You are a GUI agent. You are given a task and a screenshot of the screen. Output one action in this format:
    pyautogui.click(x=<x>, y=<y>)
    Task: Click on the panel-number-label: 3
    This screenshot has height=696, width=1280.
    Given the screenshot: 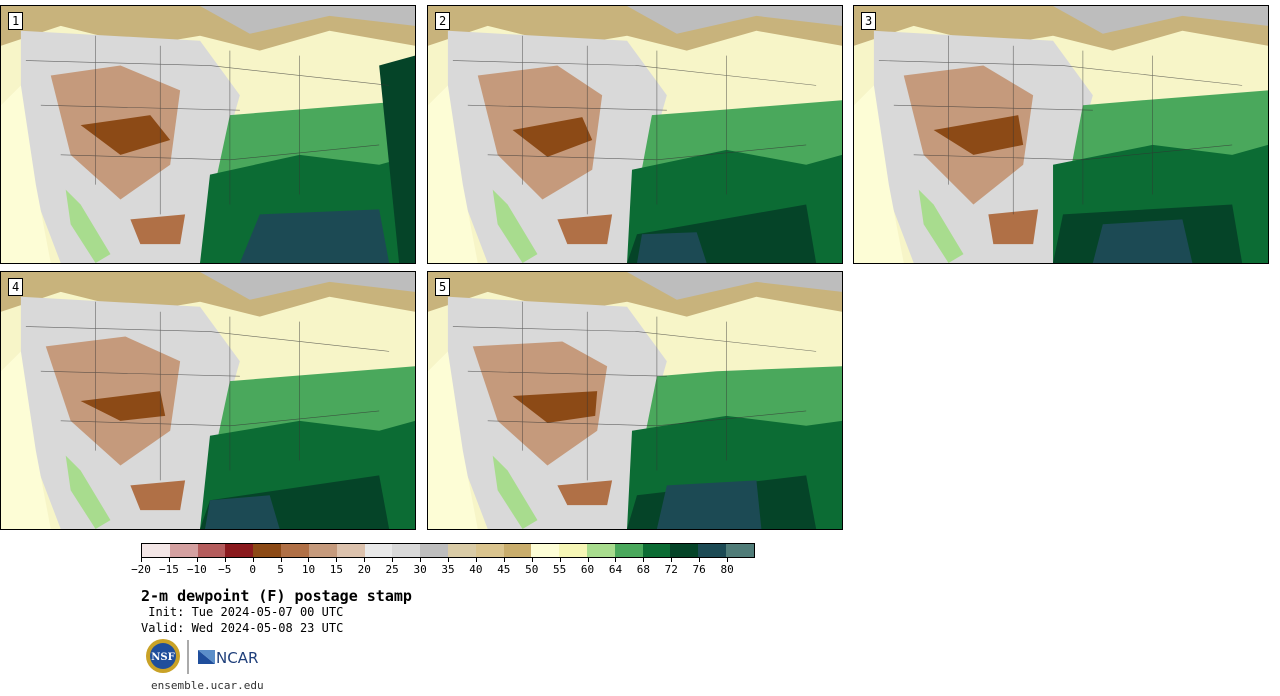 What is the action you would take?
    pyautogui.click(x=869, y=21)
    